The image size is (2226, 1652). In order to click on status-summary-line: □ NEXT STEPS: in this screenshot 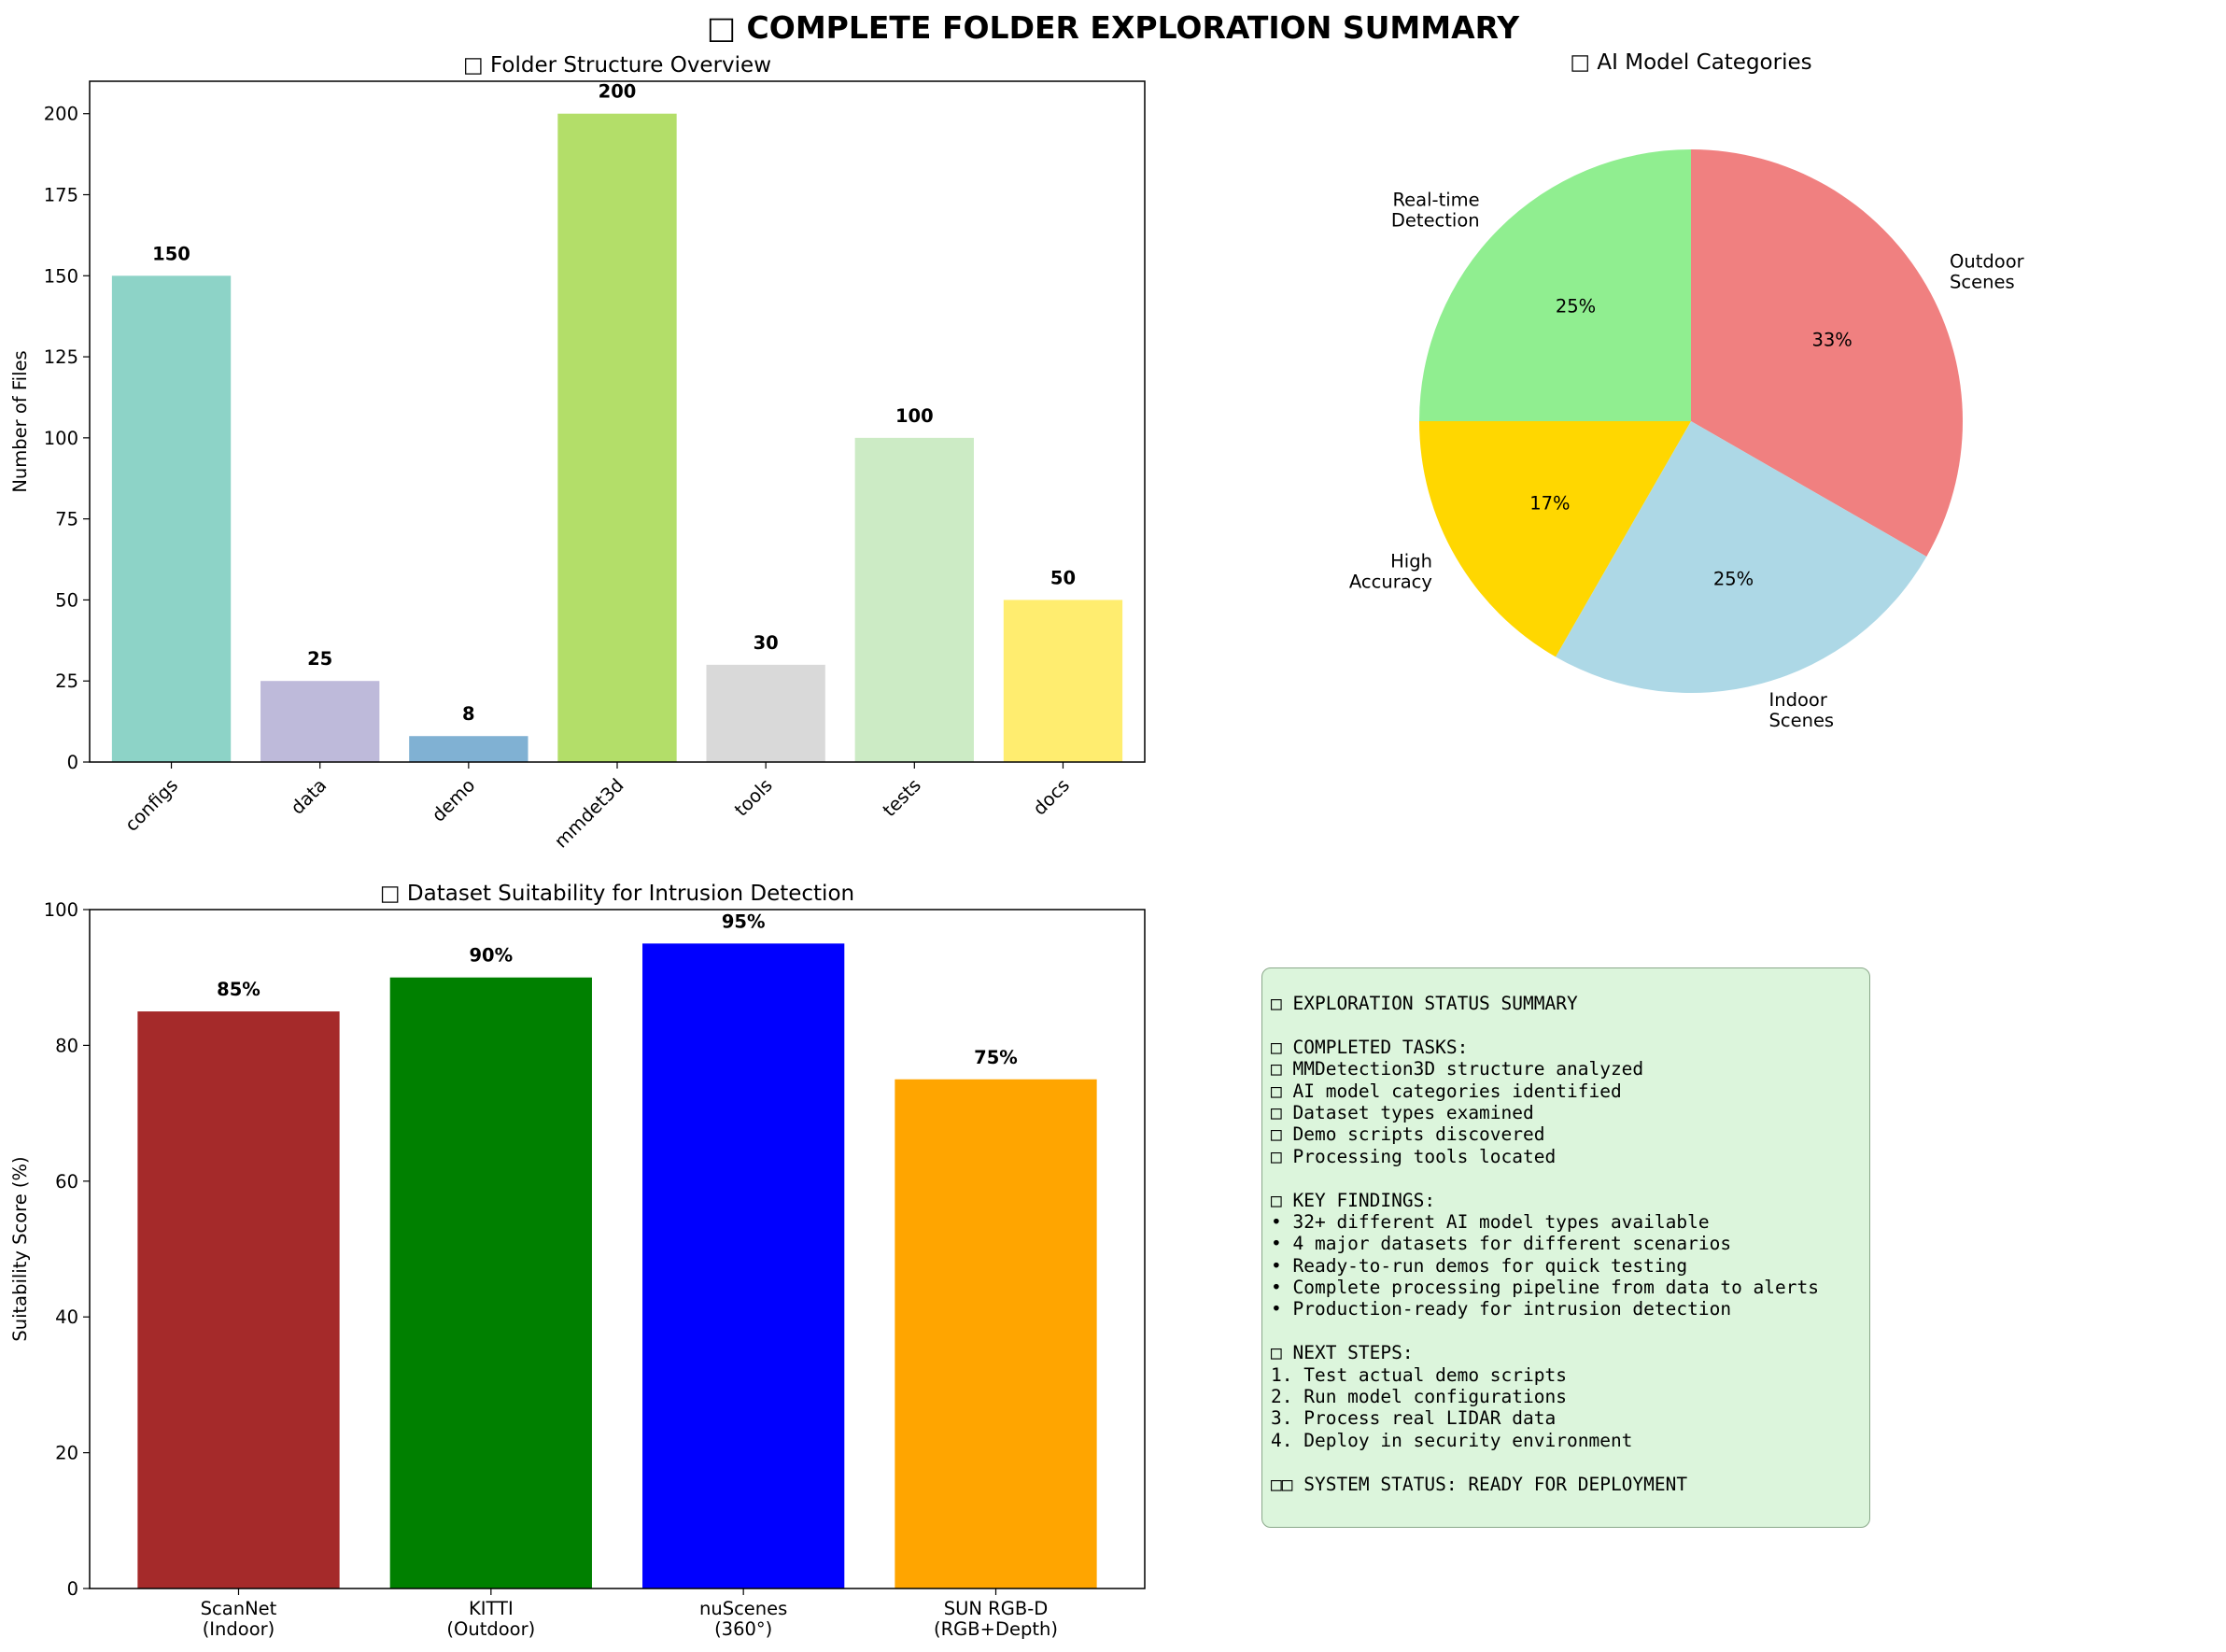, I will do `click(1342, 1353)`.